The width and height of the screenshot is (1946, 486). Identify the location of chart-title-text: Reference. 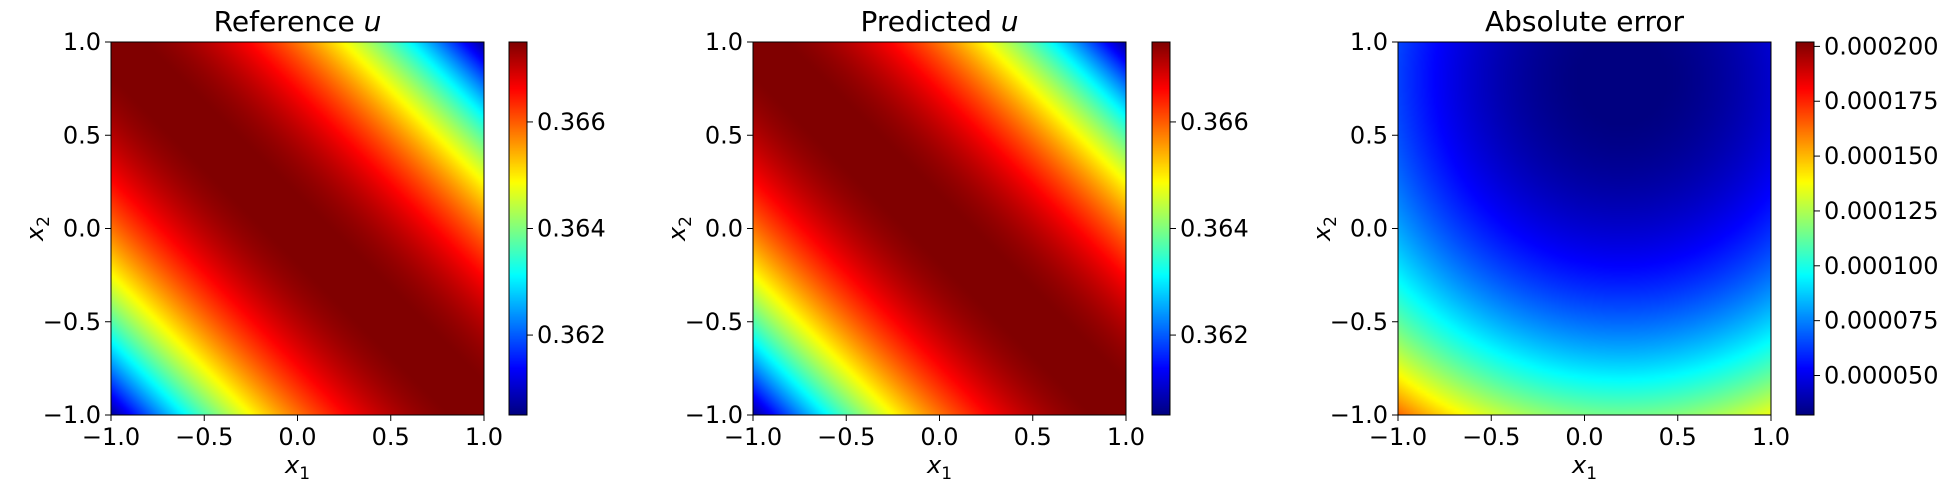
(289, 21).